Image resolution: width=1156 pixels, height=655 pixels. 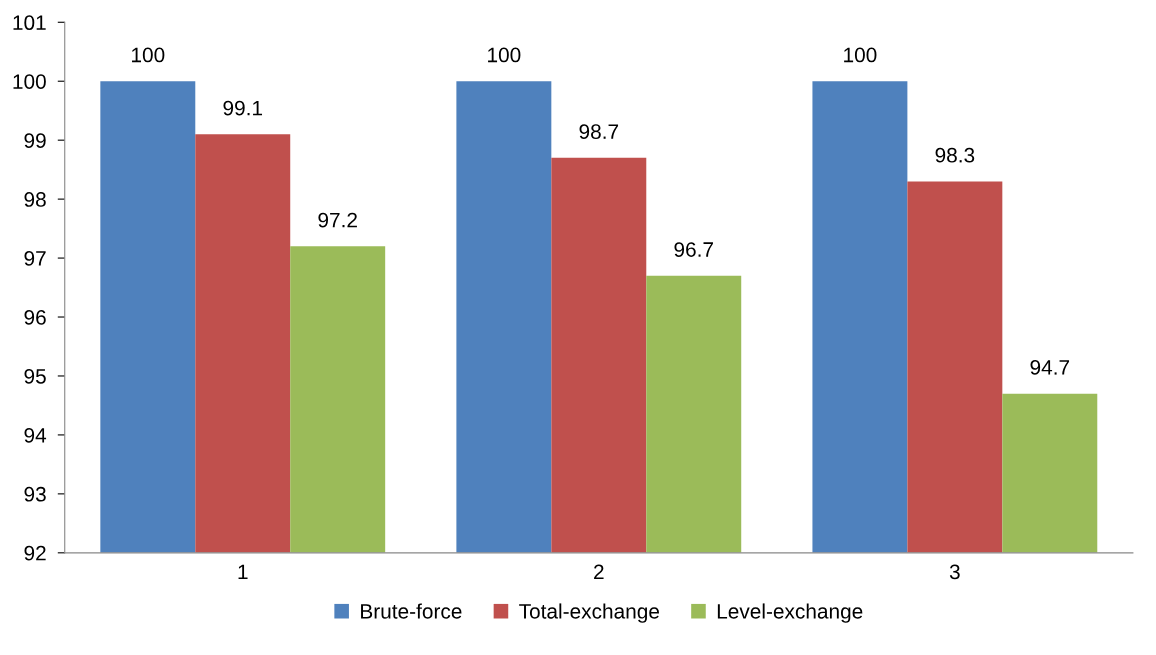 What do you see at coordinates (35, 199) in the screenshot?
I see `y-tick-label: 98` at bounding box center [35, 199].